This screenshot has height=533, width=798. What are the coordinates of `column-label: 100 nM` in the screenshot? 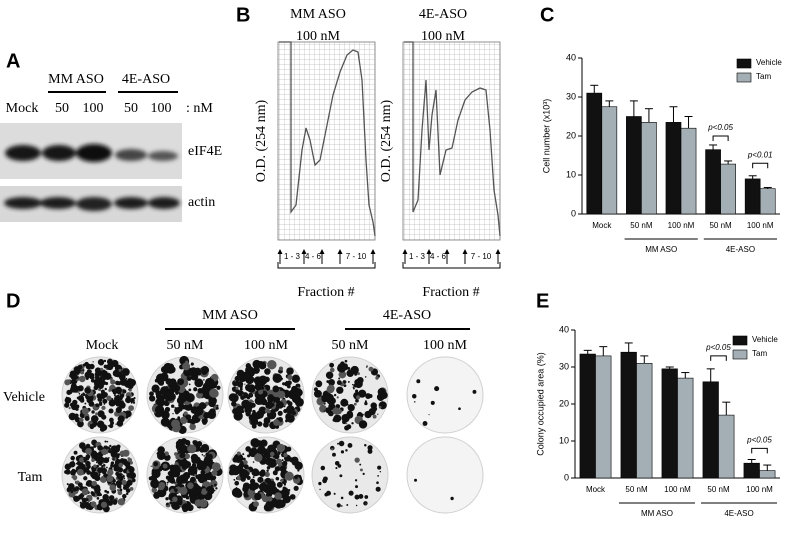 It's located at (266, 345).